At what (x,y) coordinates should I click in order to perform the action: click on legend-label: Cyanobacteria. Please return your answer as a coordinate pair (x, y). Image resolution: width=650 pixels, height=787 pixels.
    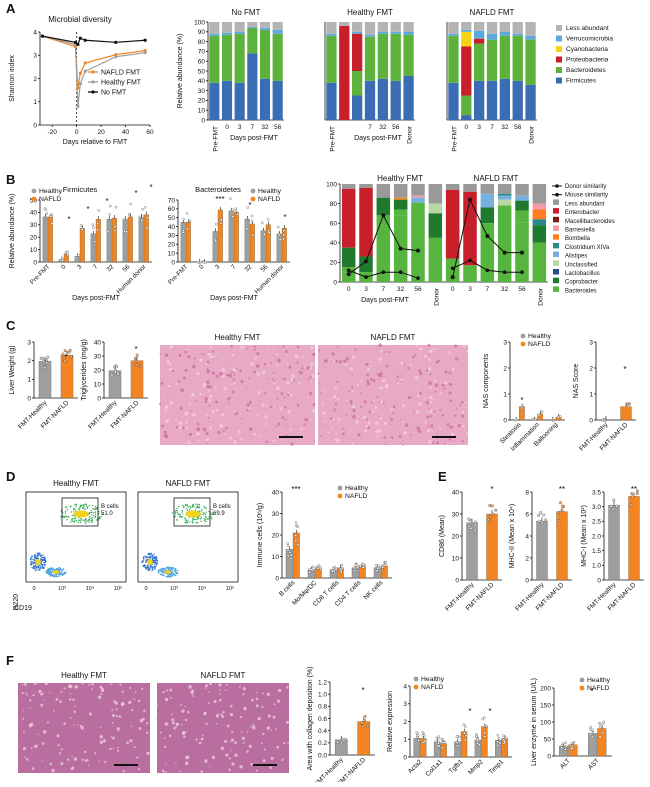
    Looking at the image, I should click on (587, 49).